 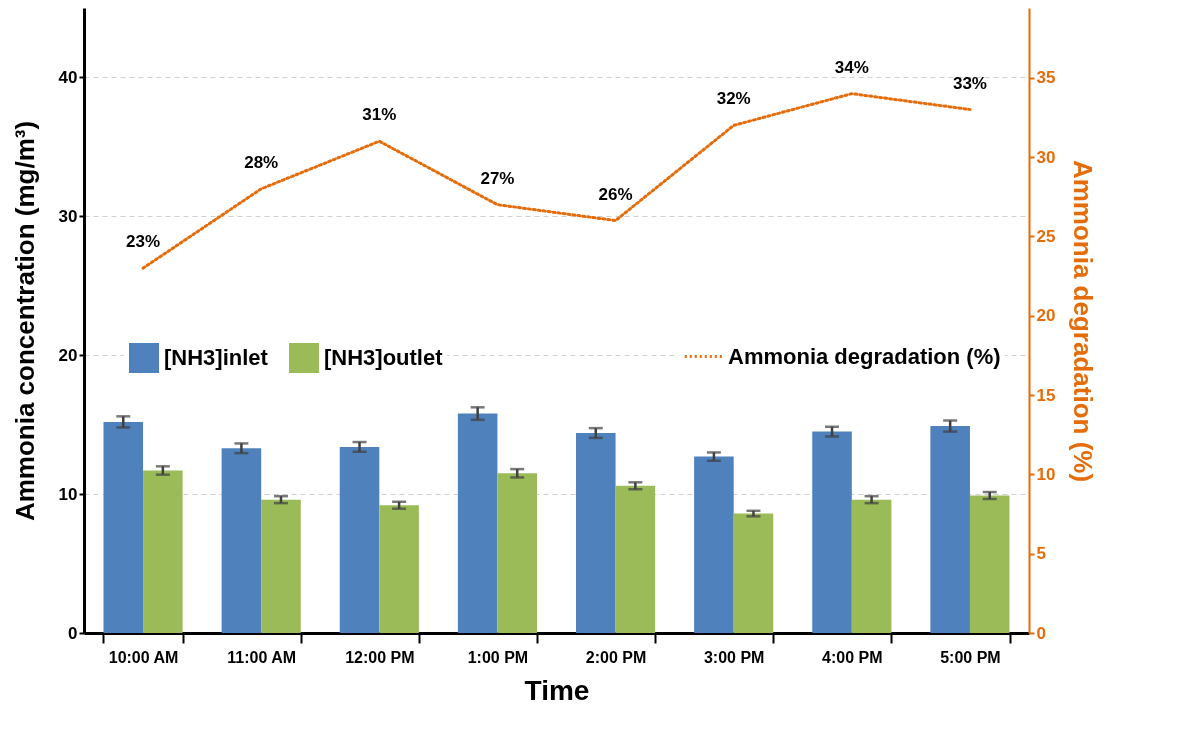 I want to click on y2-tick-label: 5, so click(x=1041, y=554).